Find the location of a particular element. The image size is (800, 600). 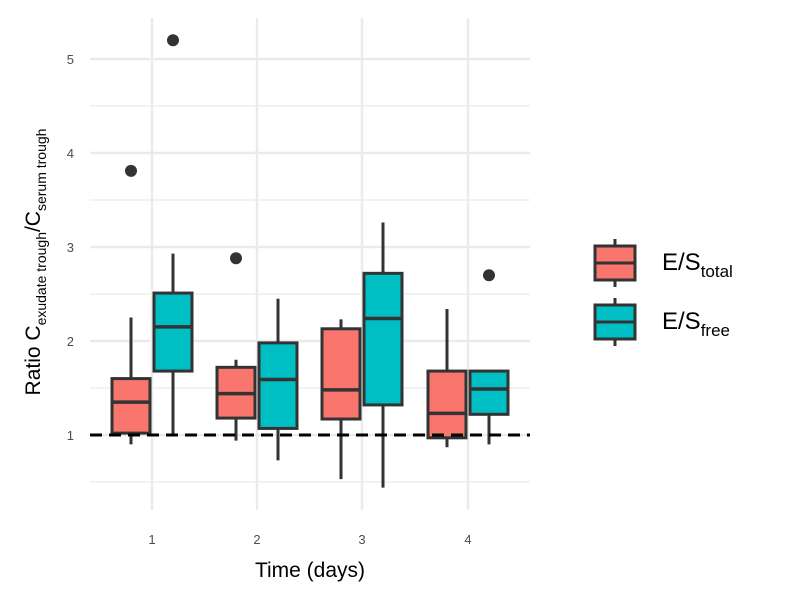

legend-label: E/Stotal is located at coordinates (697, 265).